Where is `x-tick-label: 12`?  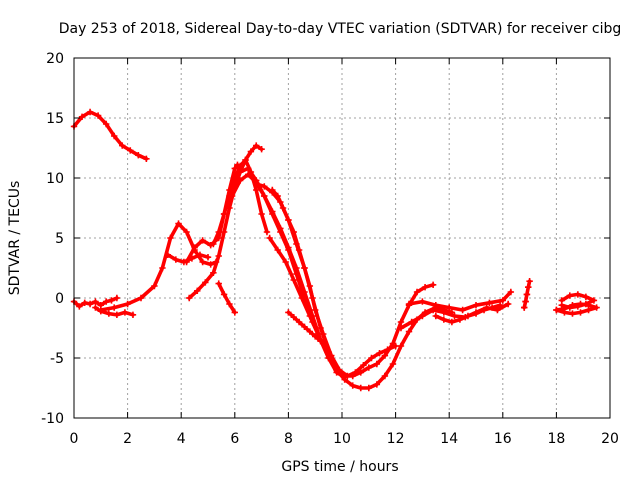 x-tick-label: 12 is located at coordinates (396, 439).